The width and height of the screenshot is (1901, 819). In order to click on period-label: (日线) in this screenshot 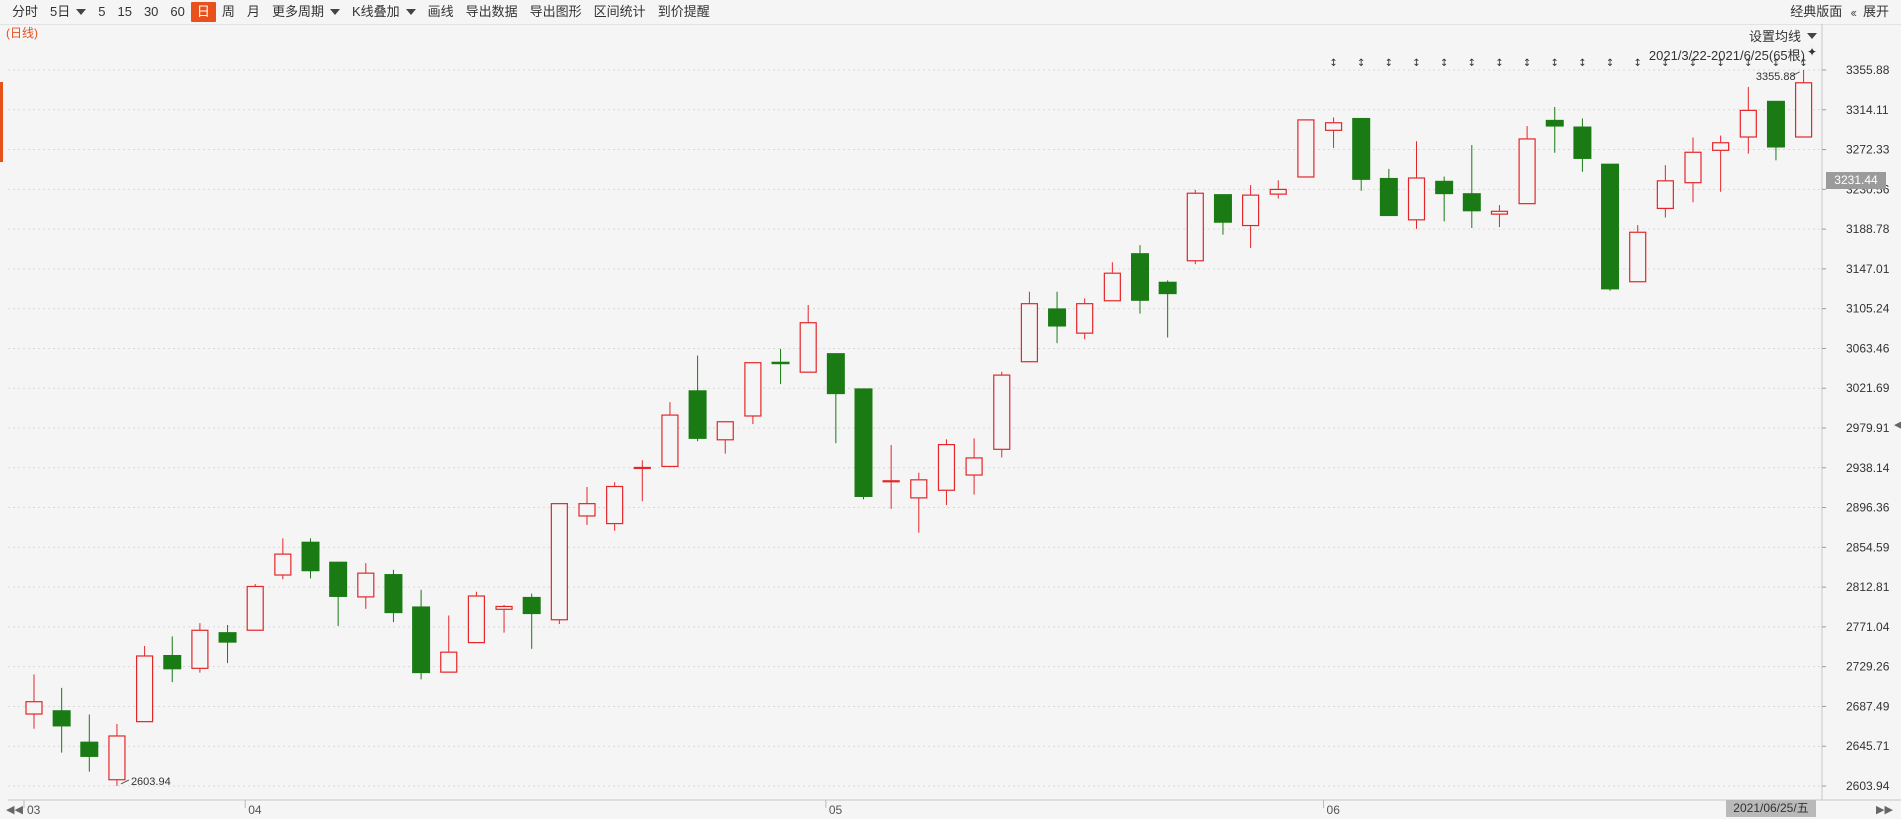, I will do `click(22, 33)`.